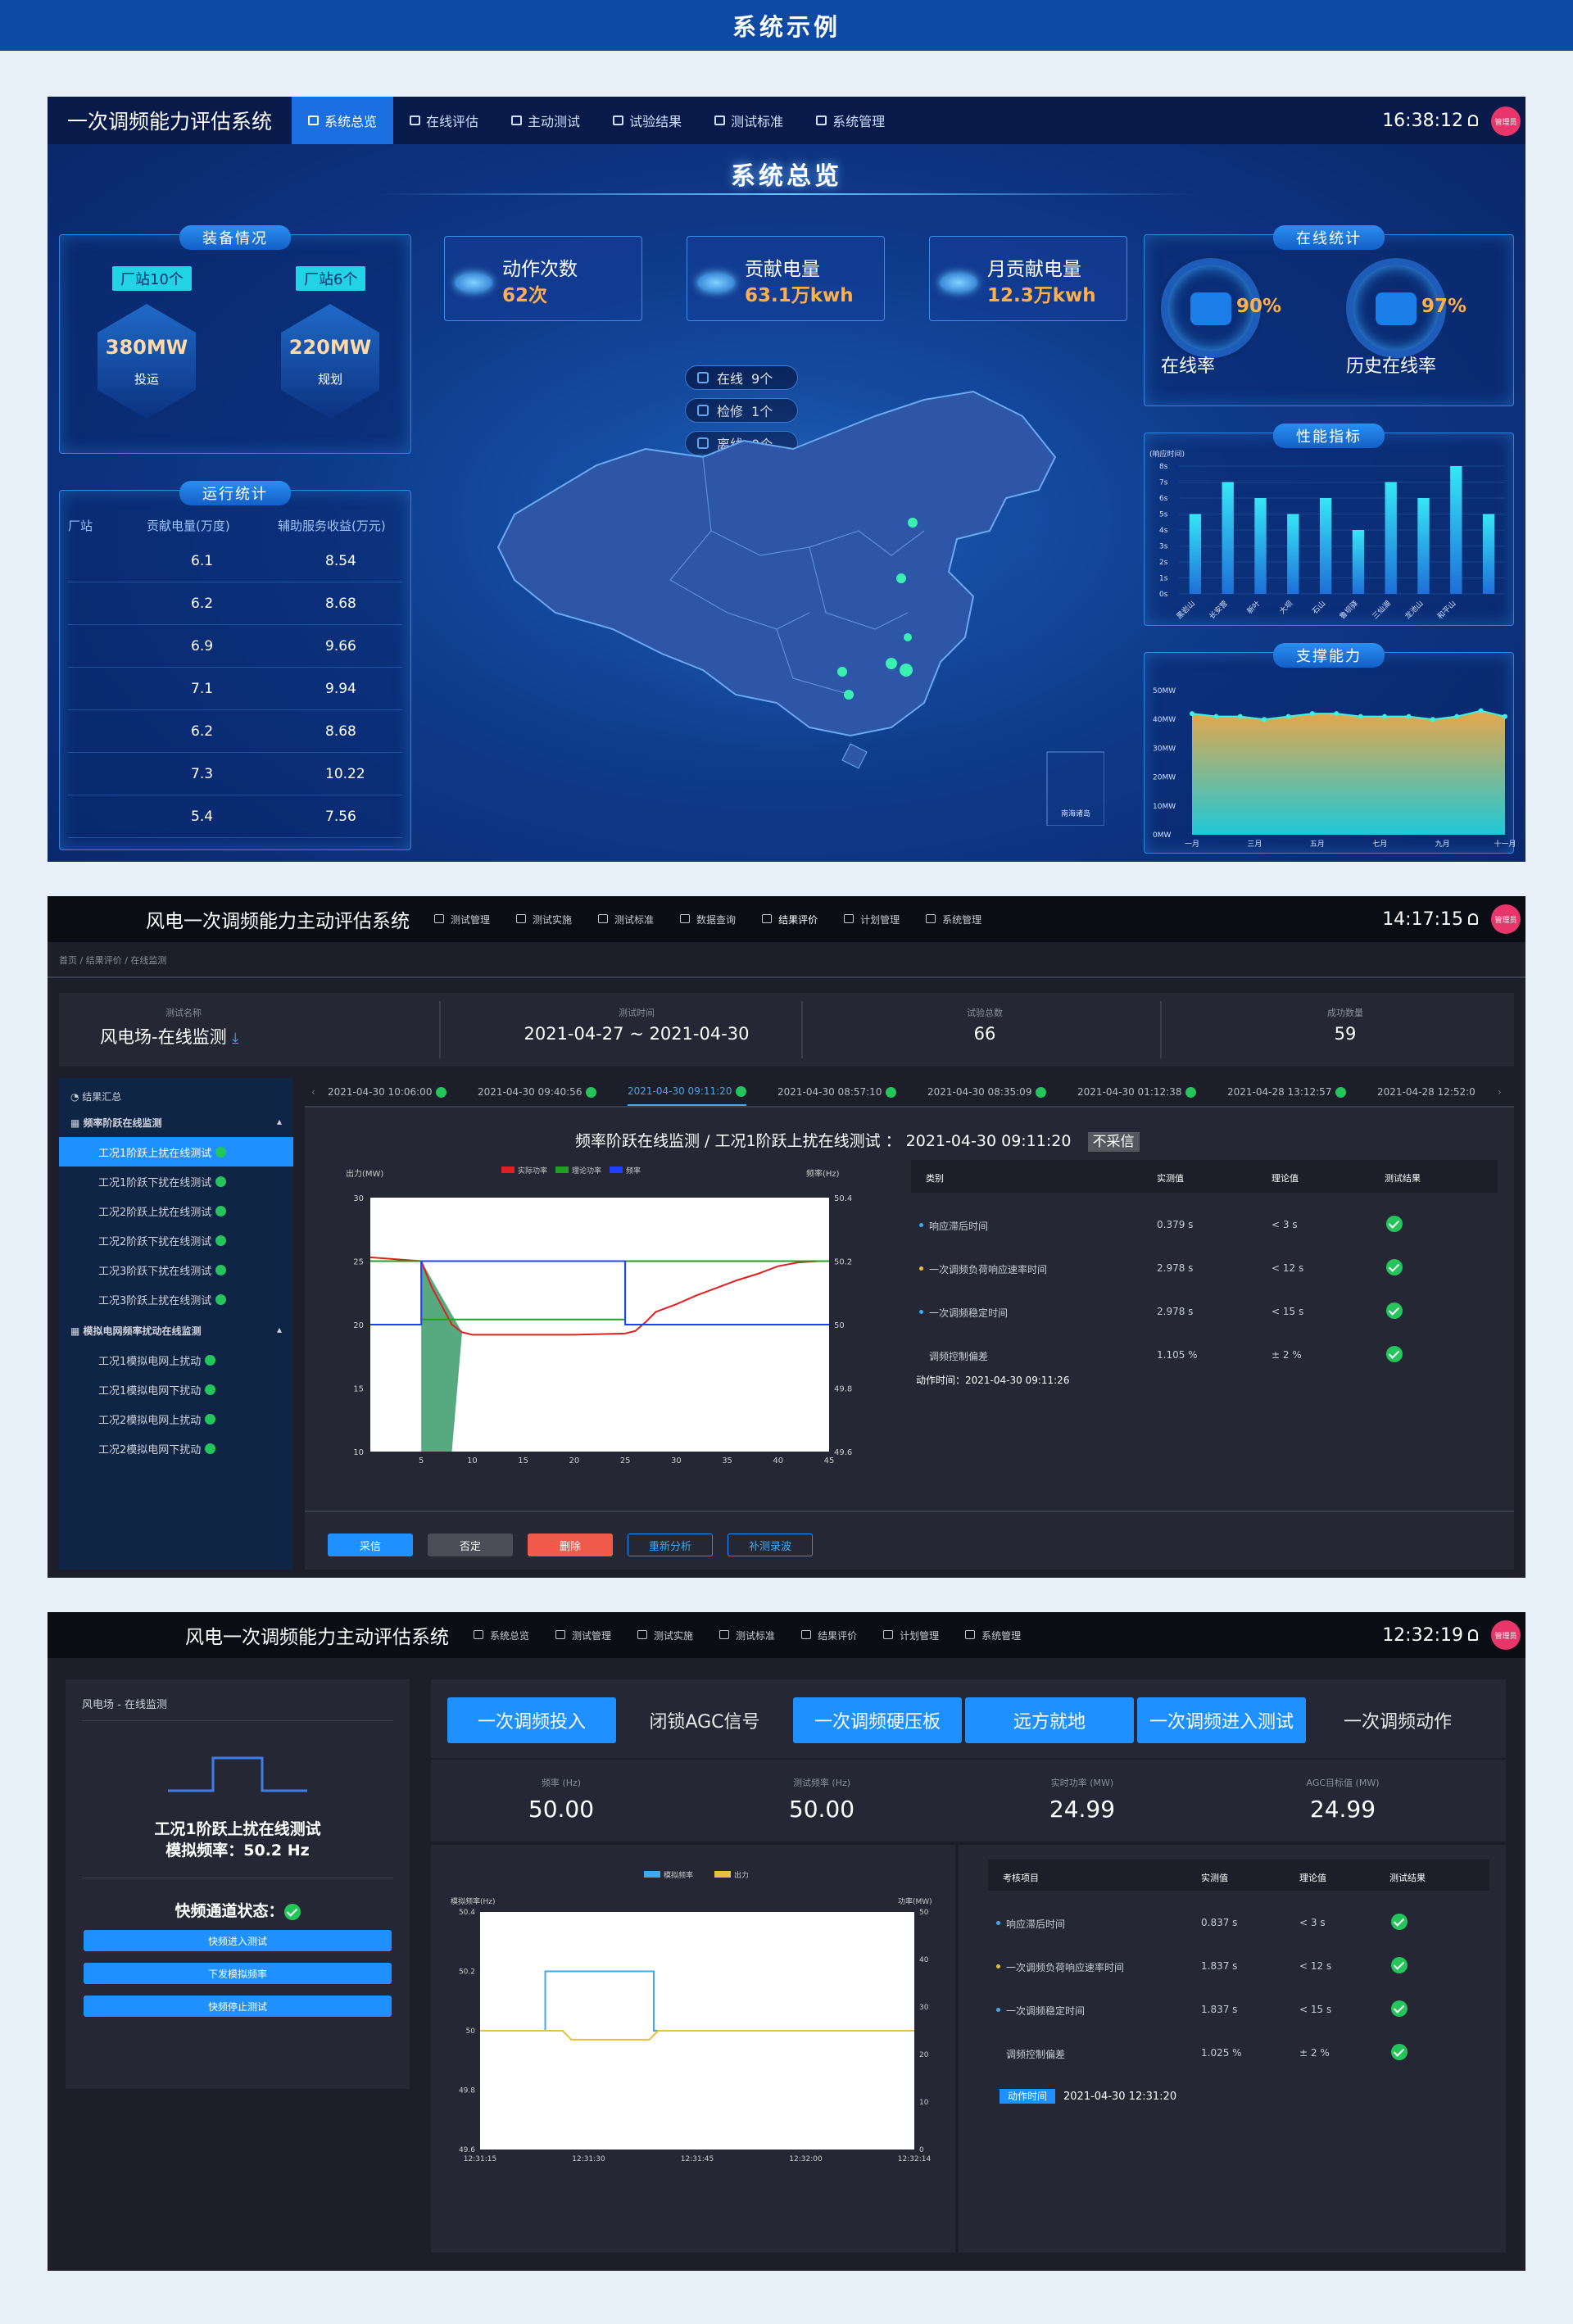 This screenshot has height=2324, width=1573. I want to click on step-5: 一次调频进入测试, so click(1221, 1720).